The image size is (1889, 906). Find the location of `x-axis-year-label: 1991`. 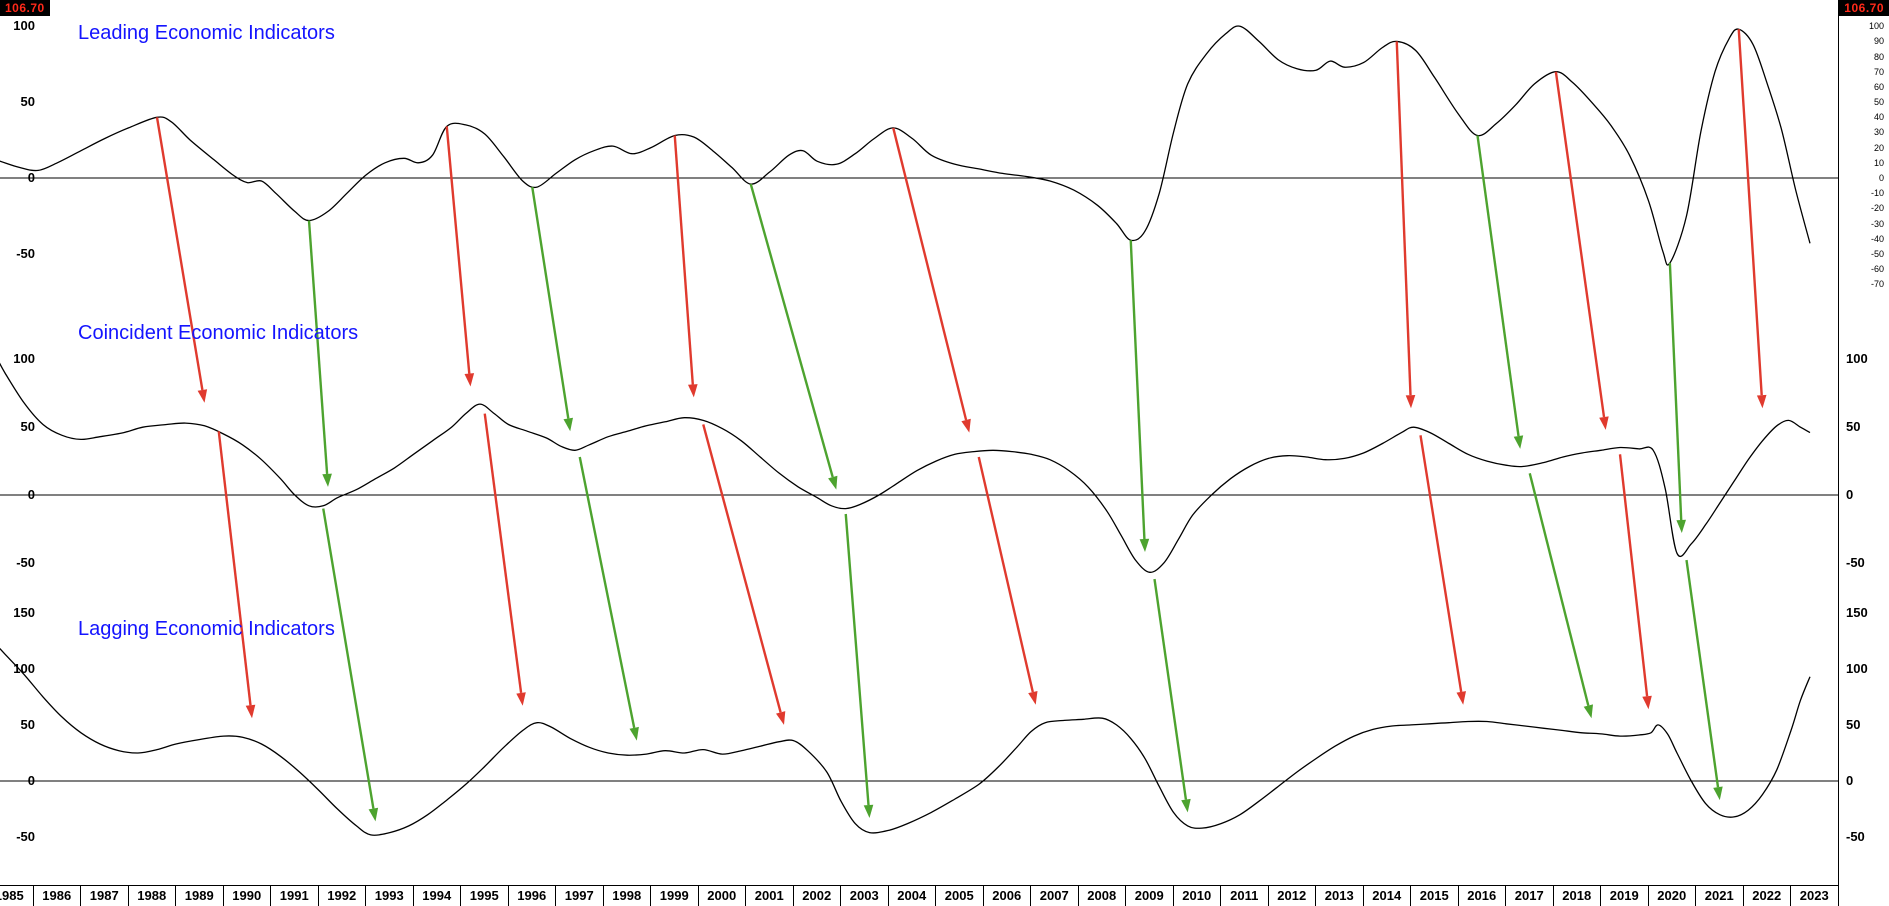

x-axis-year-label: 1991 is located at coordinates (295, 896).